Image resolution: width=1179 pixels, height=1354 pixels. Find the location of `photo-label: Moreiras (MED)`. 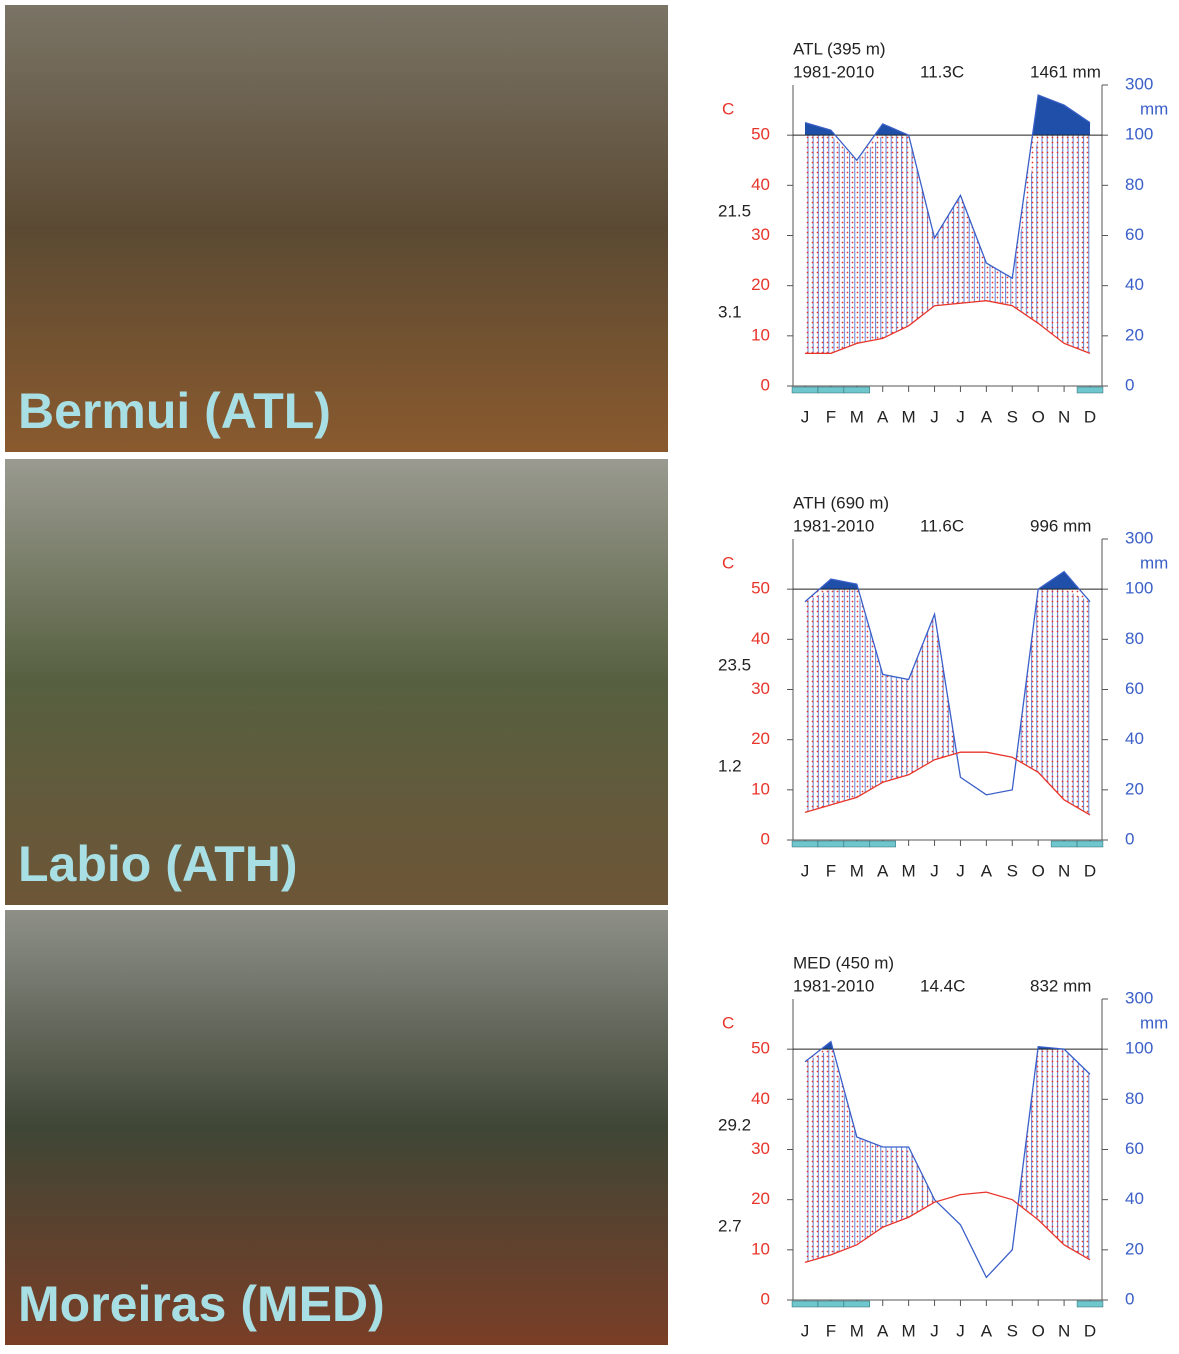

photo-label: Moreiras (MED) is located at coordinates (201, 1304).